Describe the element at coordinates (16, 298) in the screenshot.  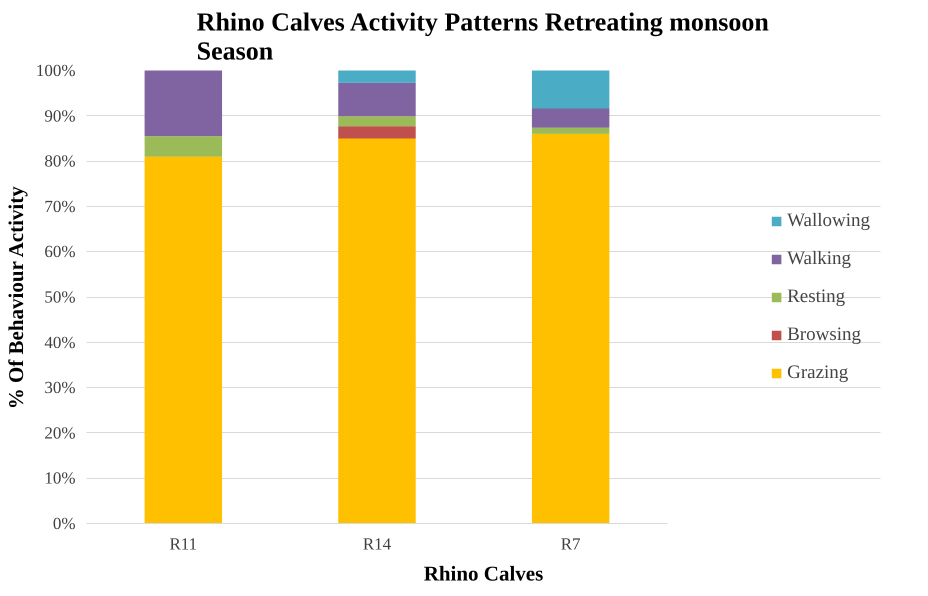
I see `y-axis-title: % Of Behaviour Activity` at that location.